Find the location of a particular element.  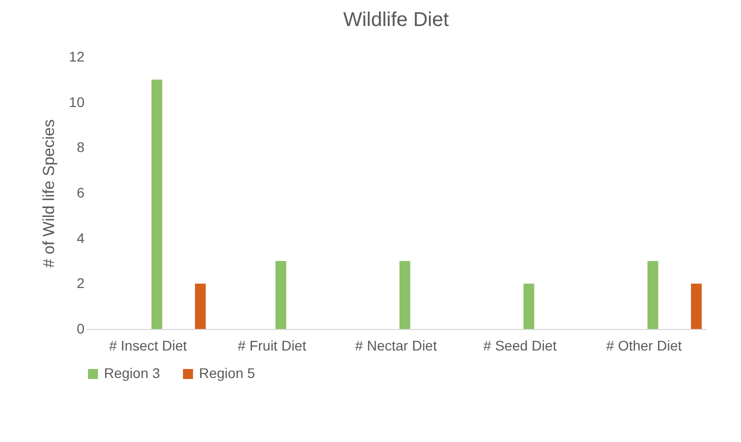

y-tick-label: 10 is located at coordinates (76, 102).